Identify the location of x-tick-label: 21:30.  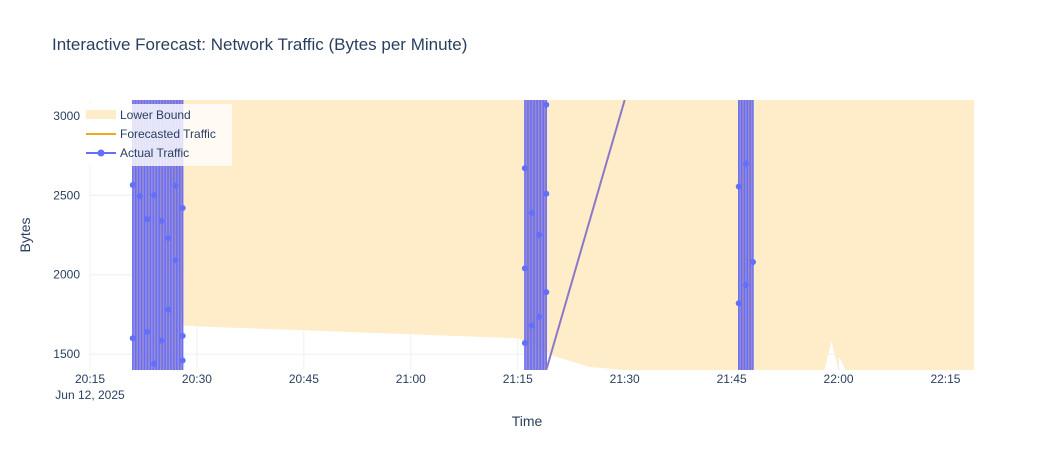
(625, 379).